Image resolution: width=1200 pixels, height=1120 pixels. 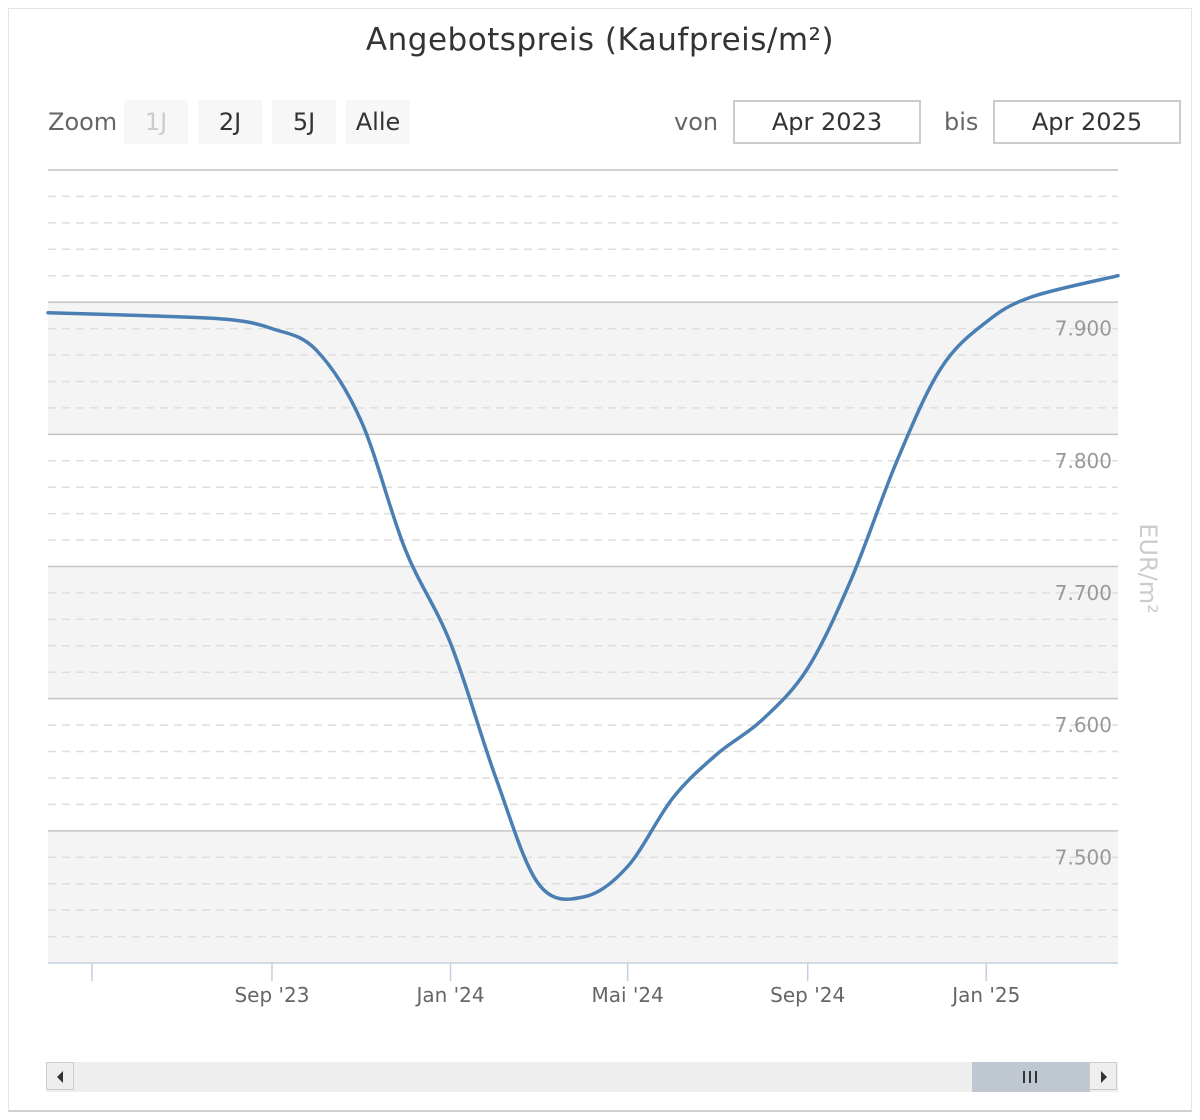 I want to click on y-axis-labels: 7.500 7.600 7.700 7.800 7.900, so click(x=1083, y=593).